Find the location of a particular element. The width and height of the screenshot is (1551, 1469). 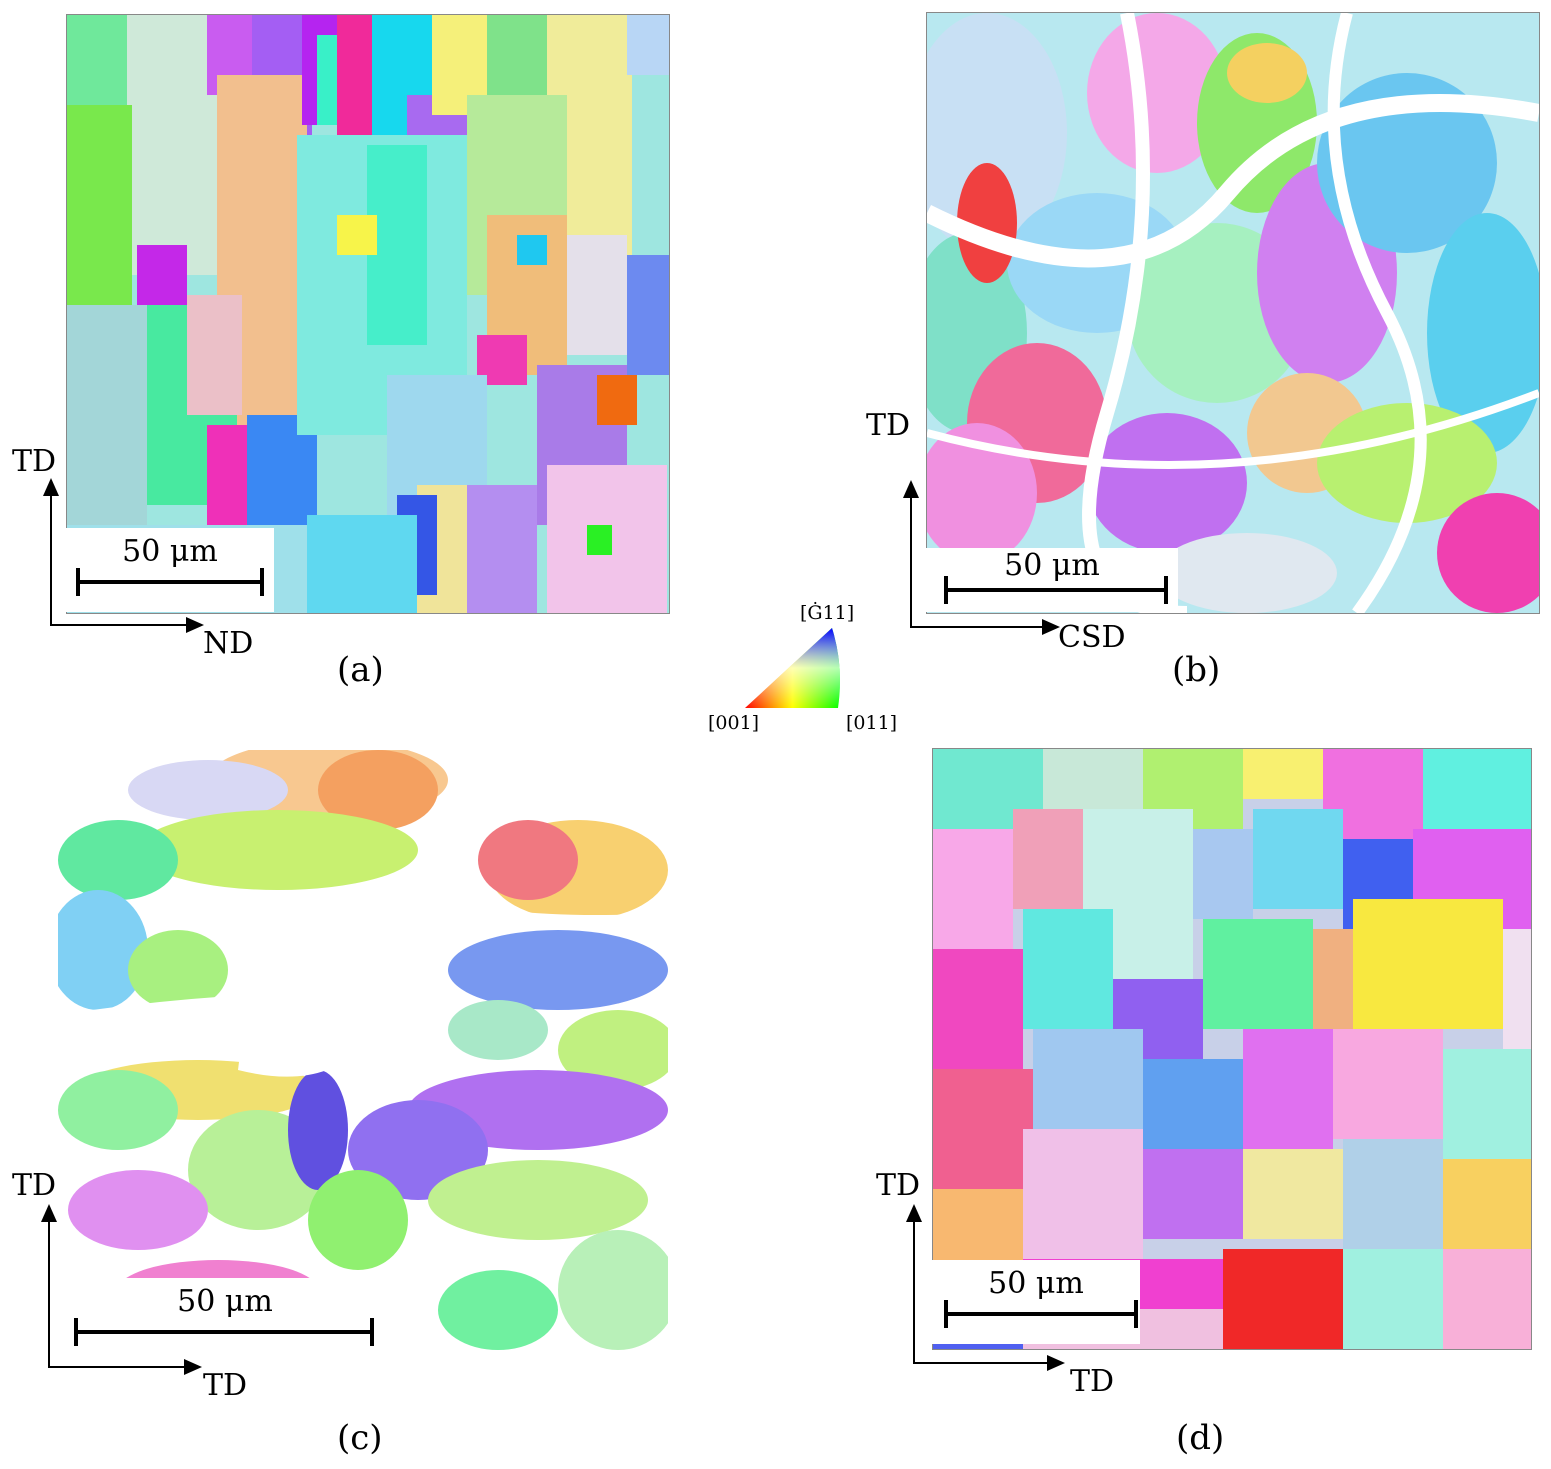

scale-tick-left-a is located at coordinates (78, 582).